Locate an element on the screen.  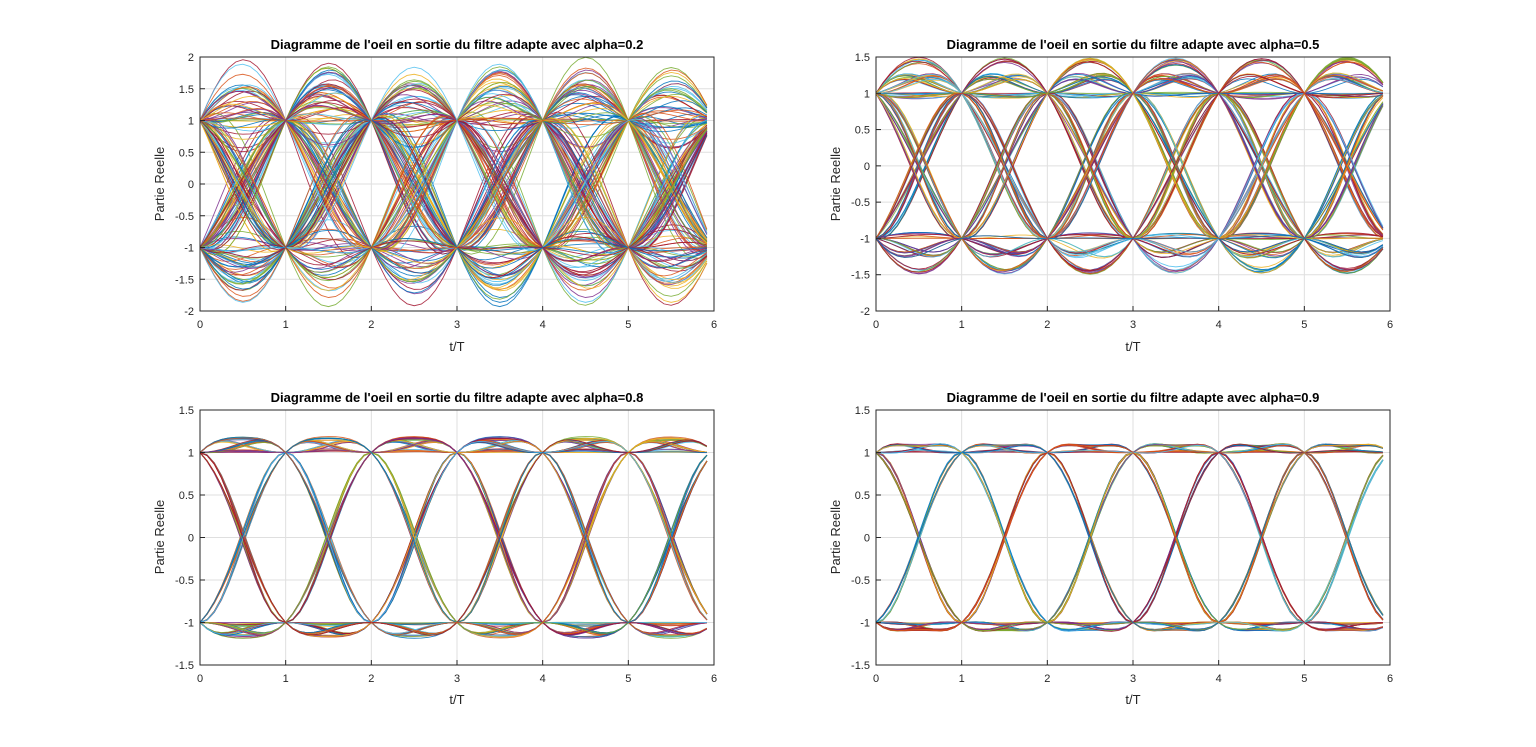
y-tick-label: 1.5 is located at coordinates (186, 411).